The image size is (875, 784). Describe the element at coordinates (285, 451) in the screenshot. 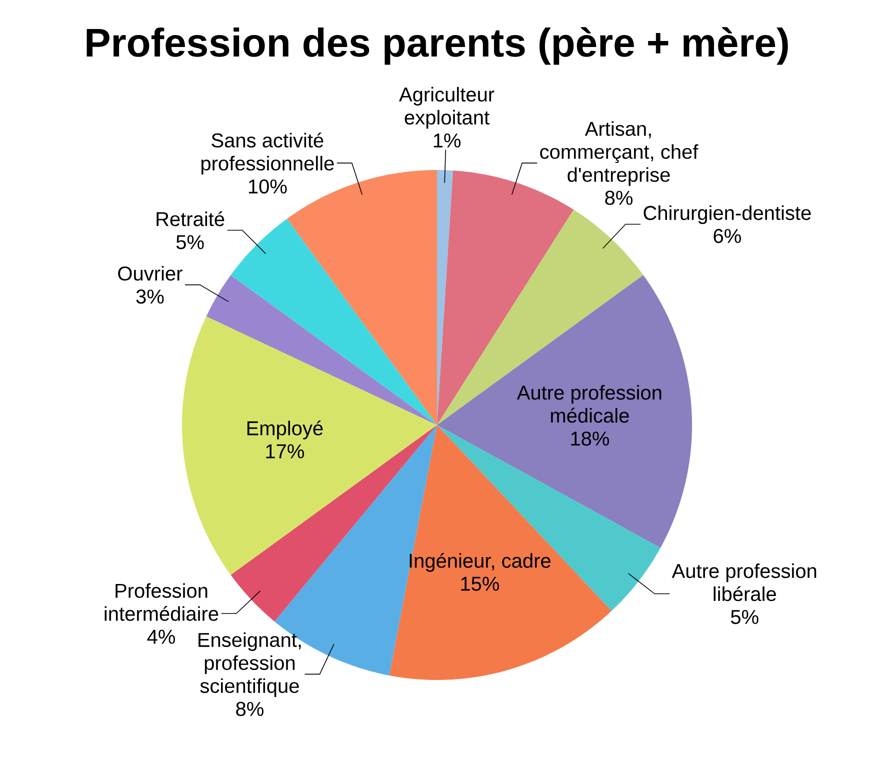

I see `data-label: 17%` at that location.